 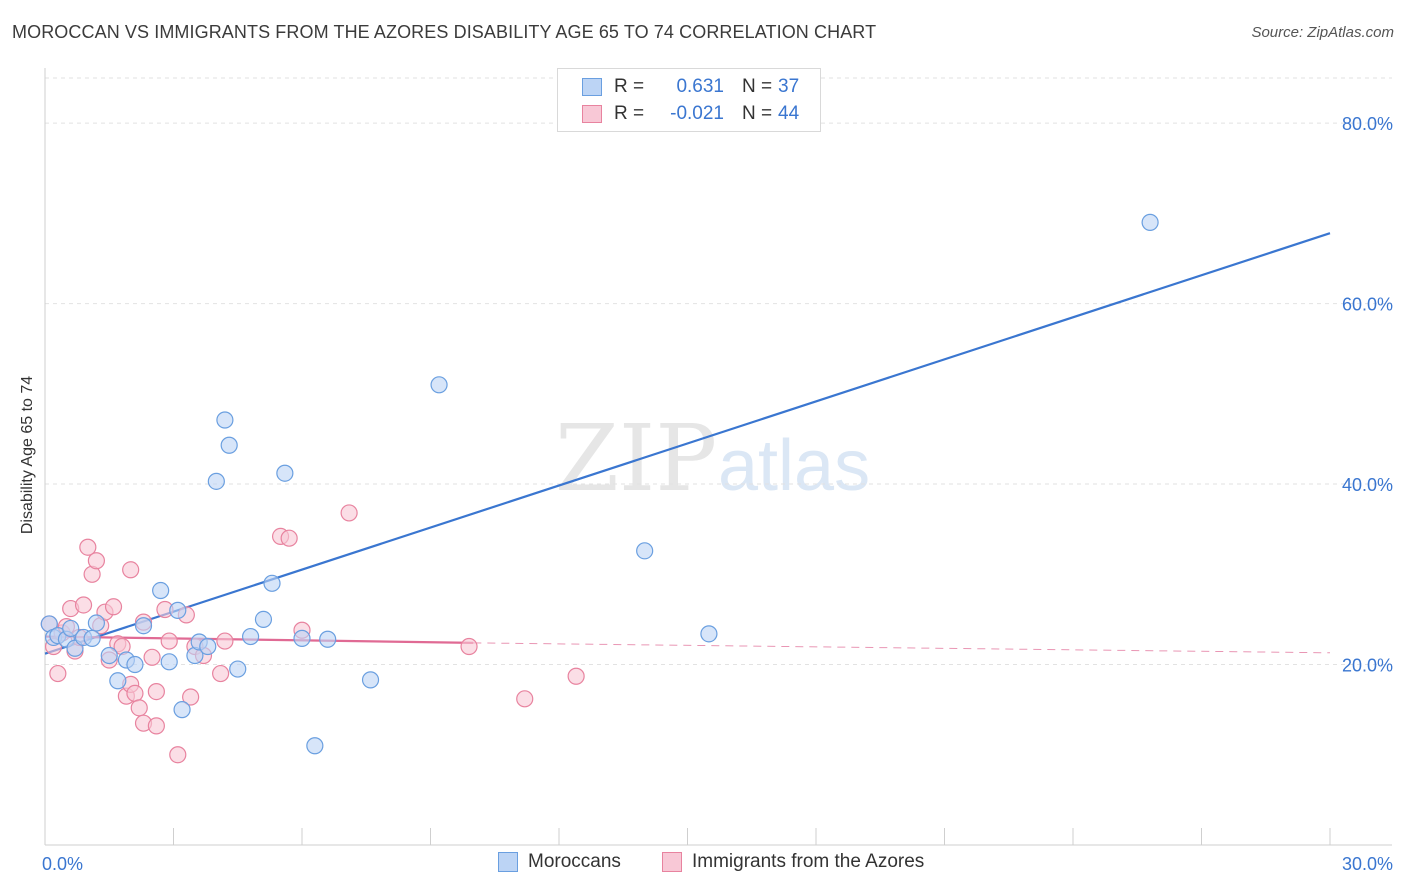 I want to click on series-legend: Moroccans Immigrants from the Azores, so click(x=703, y=864).